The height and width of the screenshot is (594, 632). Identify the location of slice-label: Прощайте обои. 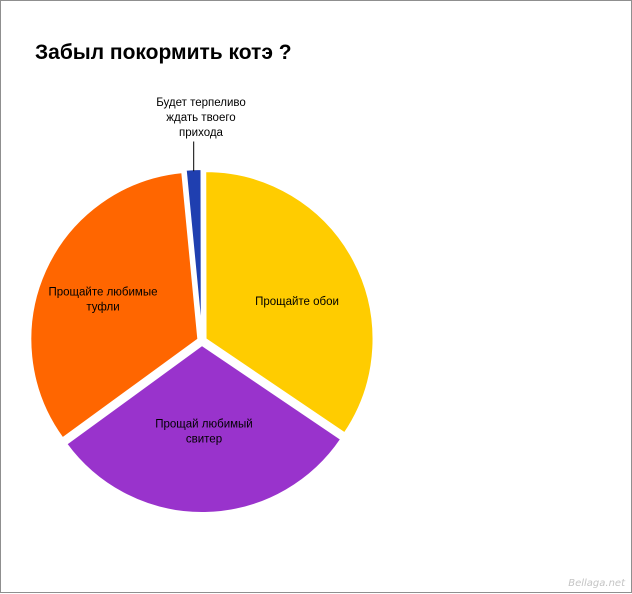
(297, 302).